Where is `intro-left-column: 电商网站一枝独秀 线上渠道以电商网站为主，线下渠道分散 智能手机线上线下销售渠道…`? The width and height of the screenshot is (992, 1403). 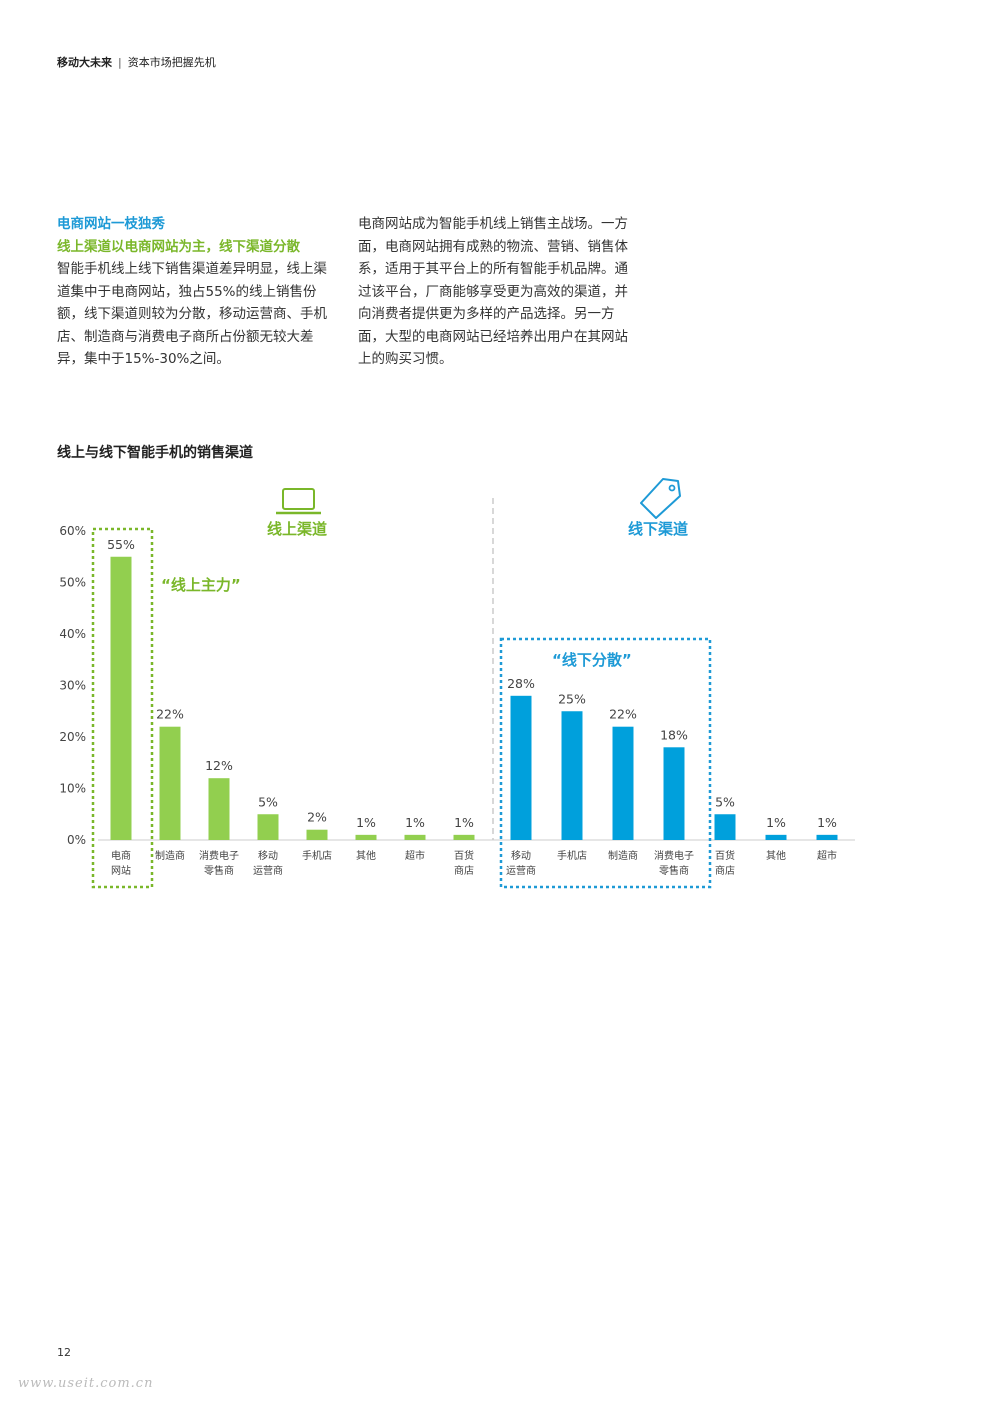 intro-left-column: 电商网站一枝独秀 线上渠道以电商网站为主，线下渠道分散 智能手机线上线下销售渠道… is located at coordinates (194, 292).